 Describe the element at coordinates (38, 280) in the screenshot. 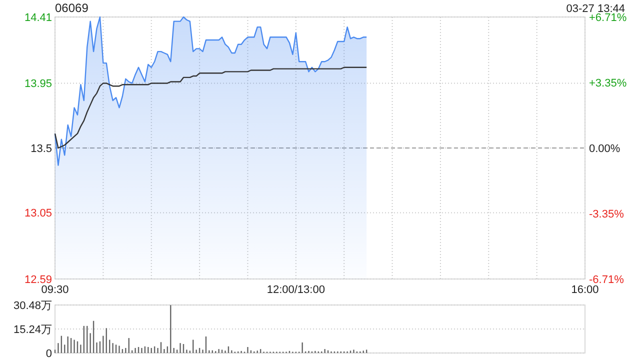

I see `y-tick-label: 12.59` at that location.